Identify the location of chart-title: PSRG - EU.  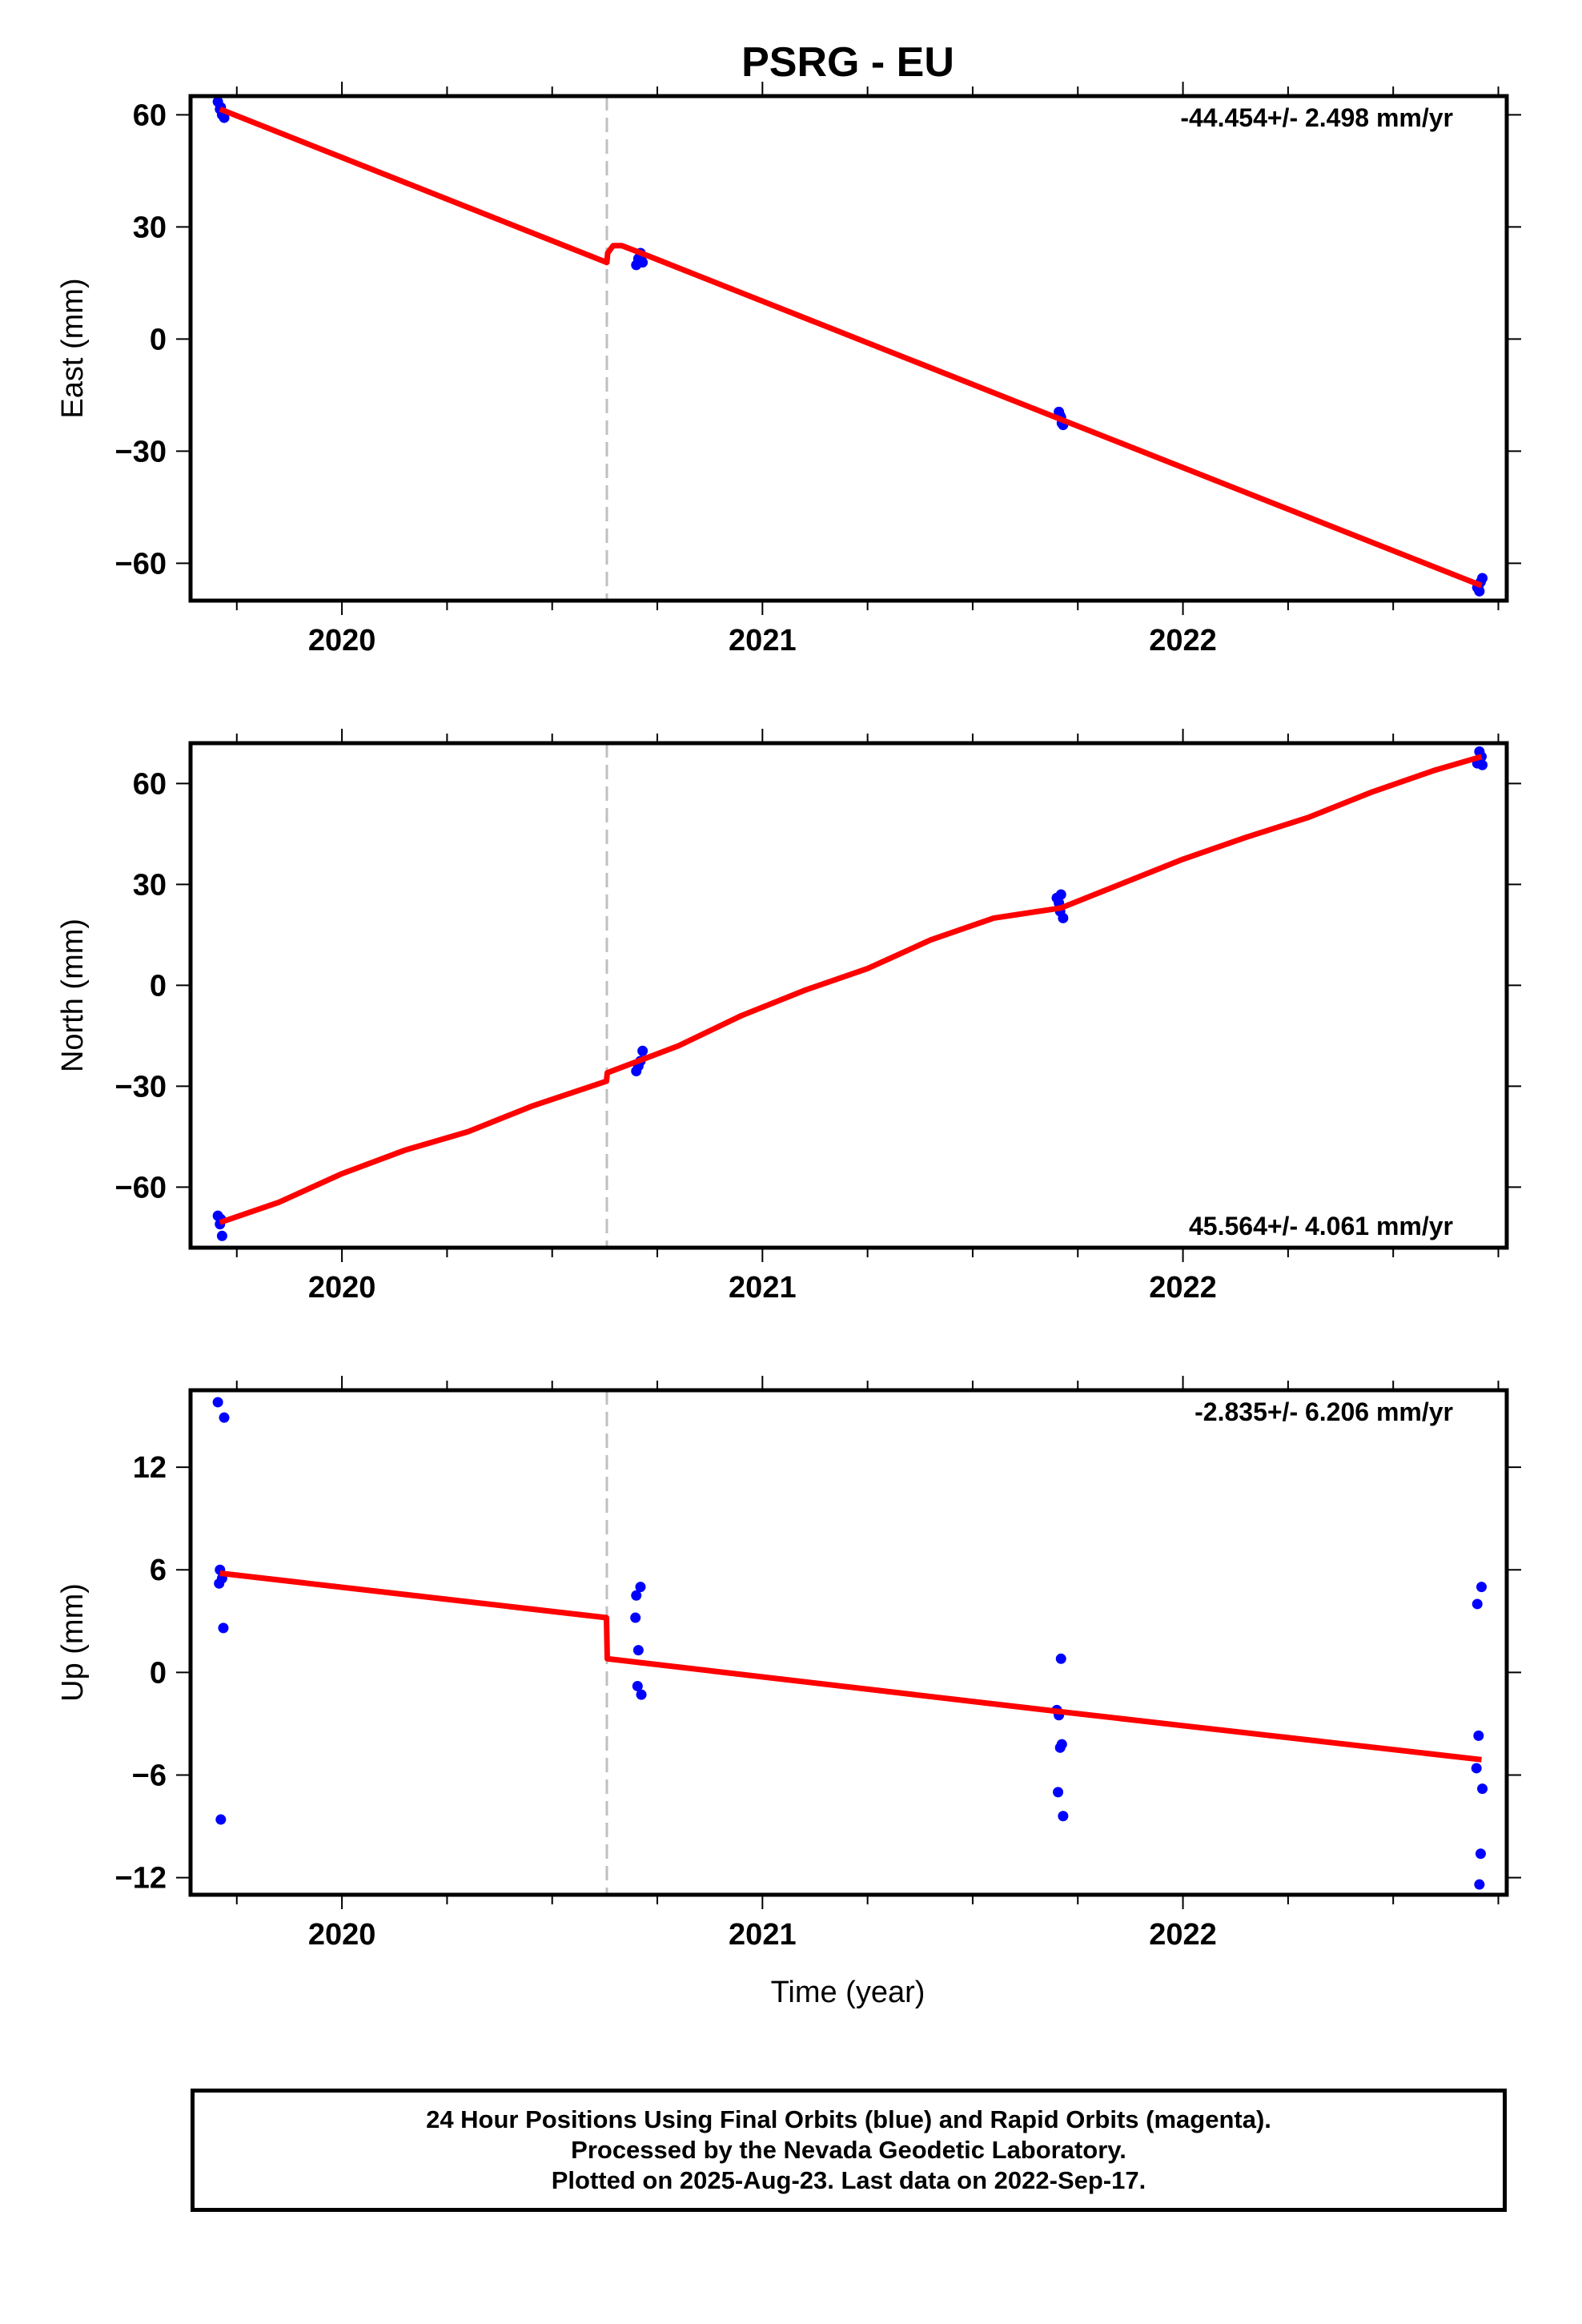
(847, 62).